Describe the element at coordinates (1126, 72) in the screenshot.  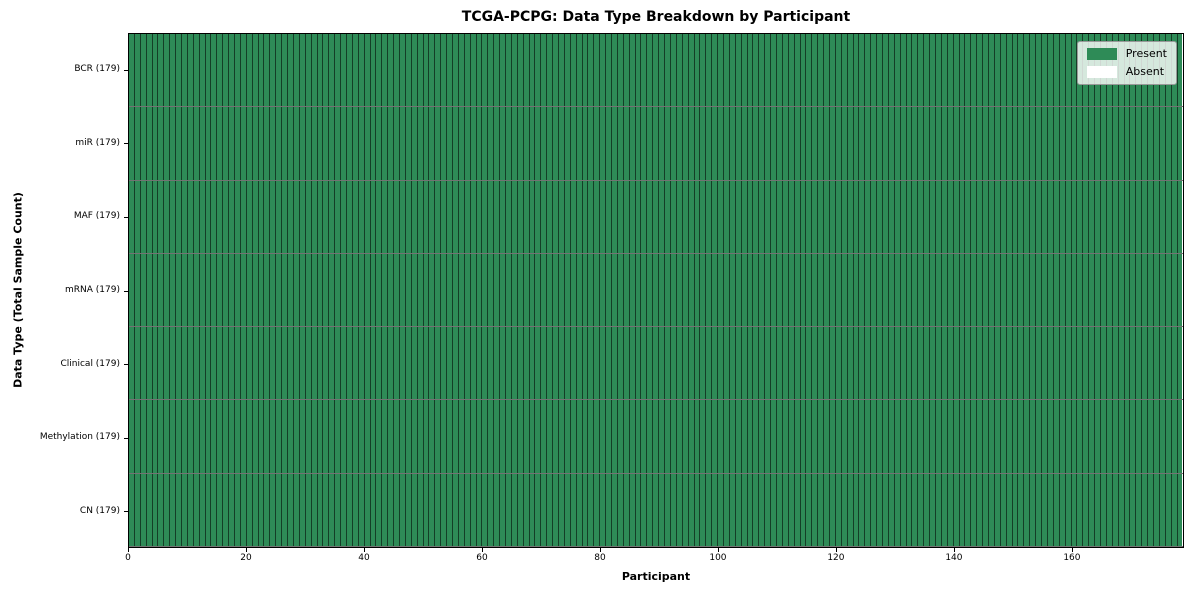
I see `legend-item-absent: Absent` at that location.